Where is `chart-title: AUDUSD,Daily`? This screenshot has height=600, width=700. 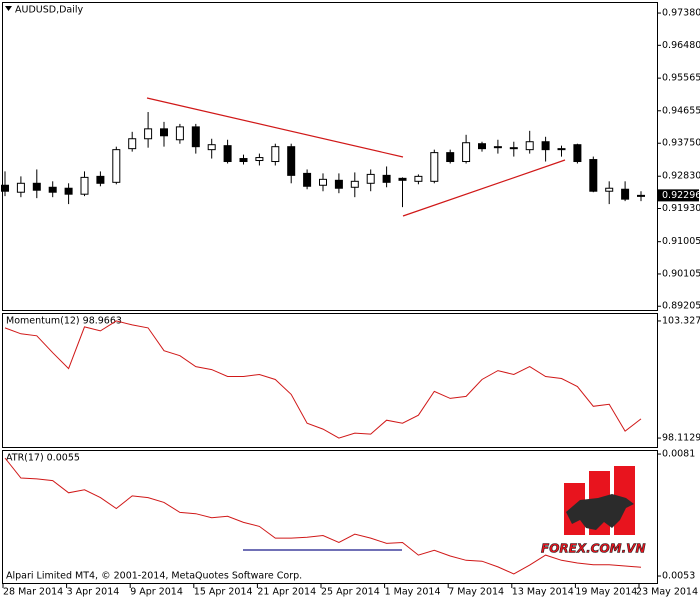
chart-title: AUDUSD,Daily is located at coordinates (49, 10).